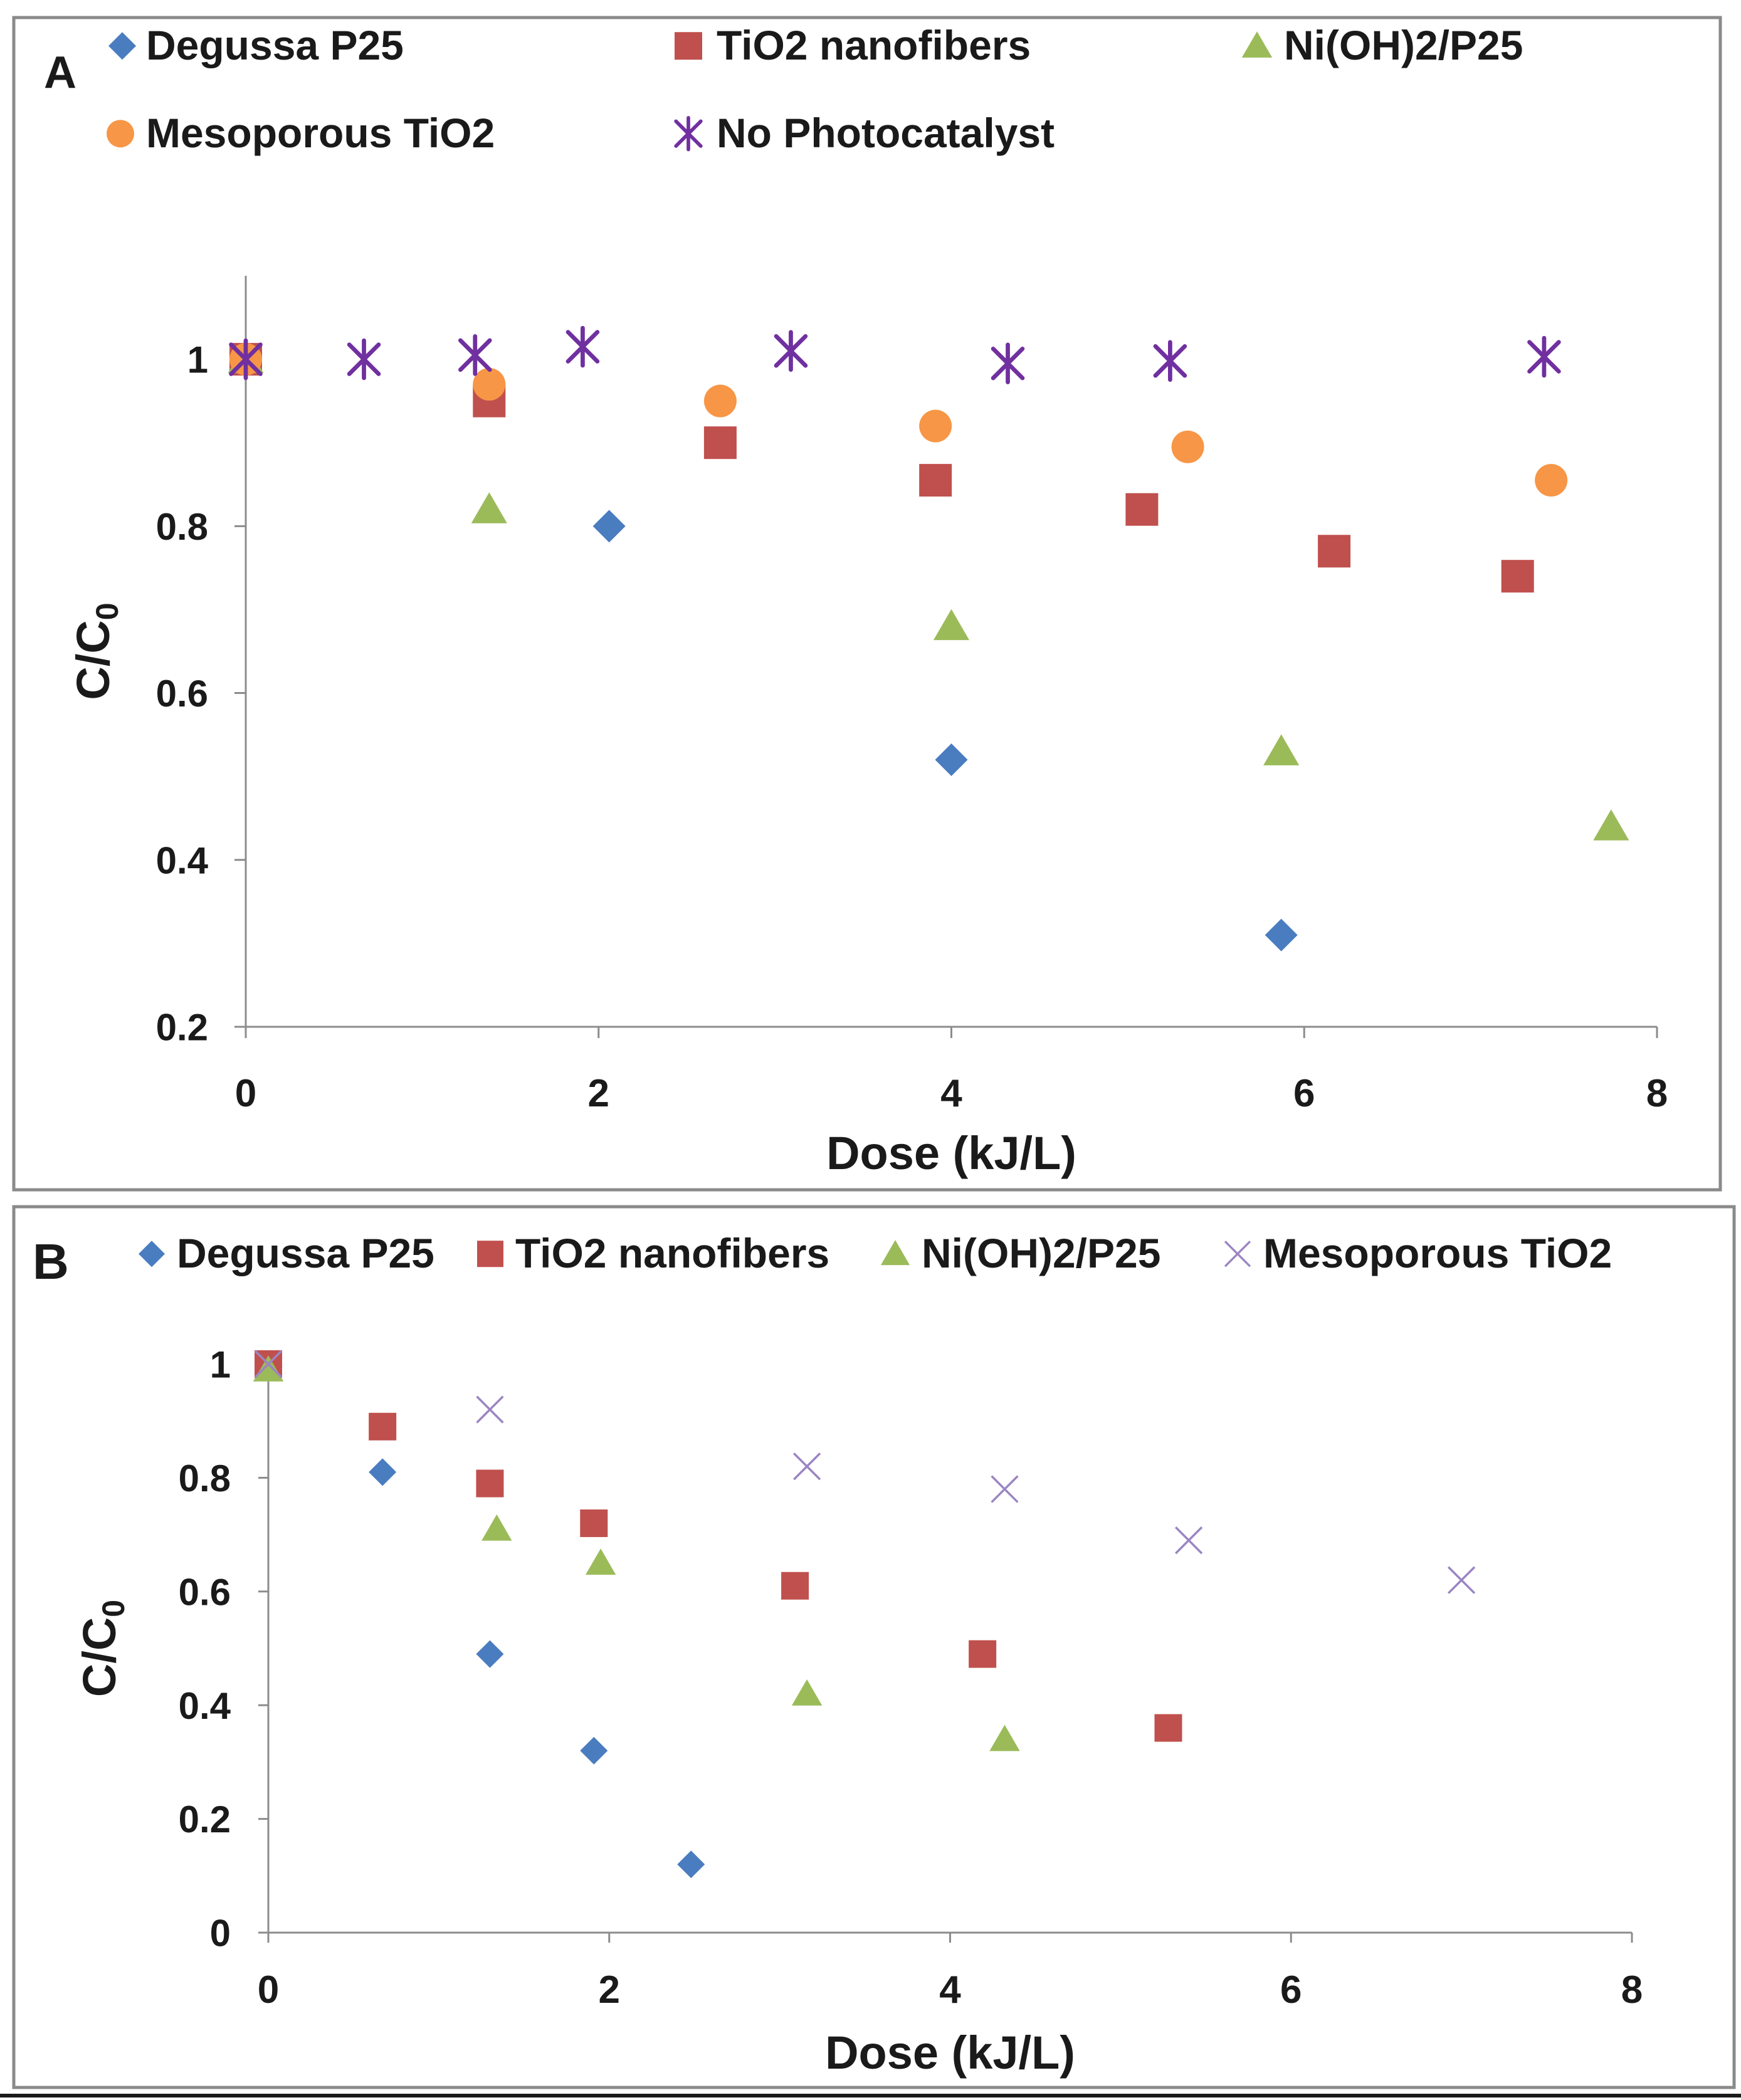 The width and height of the screenshot is (1741, 2100). I want to click on panel-b-legend-mesoporous-tio2-cross-icon, so click(1237, 1255).